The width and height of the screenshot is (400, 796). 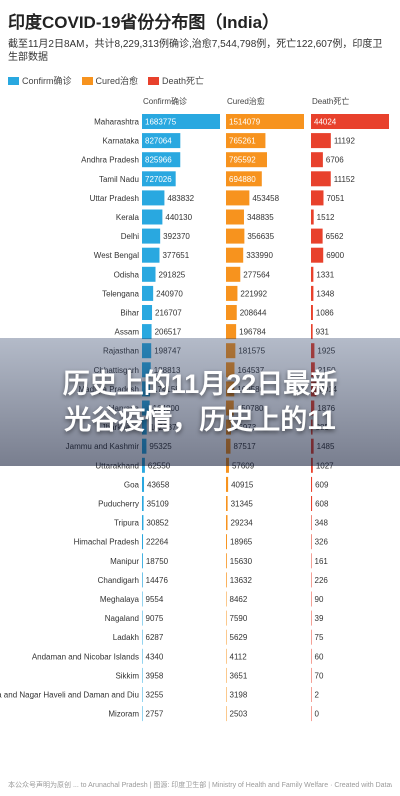 What do you see at coordinates (120, 293) in the screenshot?
I see `row-label: Telengana` at bounding box center [120, 293].